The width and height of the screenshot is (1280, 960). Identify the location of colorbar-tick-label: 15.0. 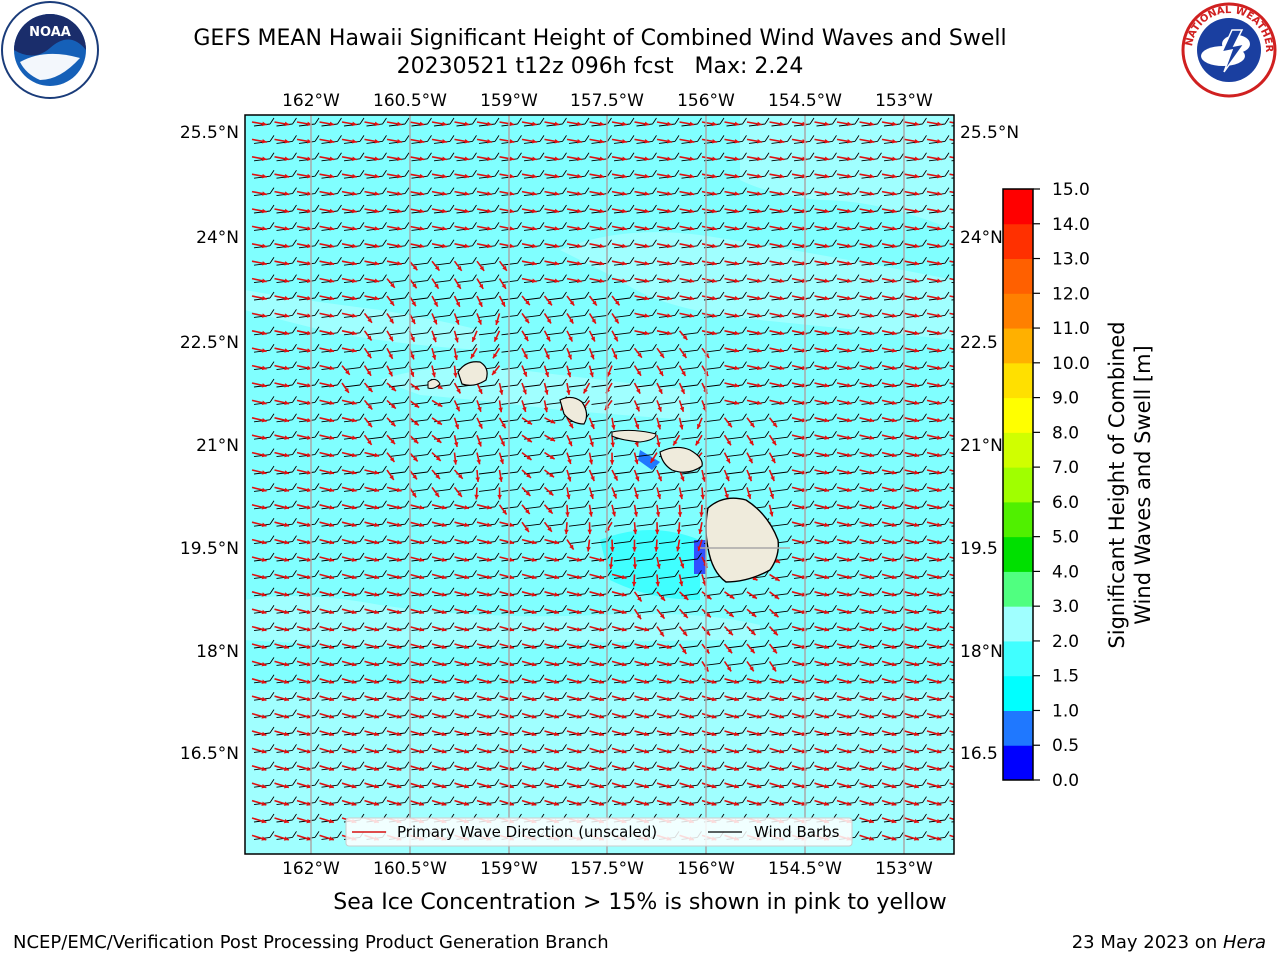
(1071, 190).